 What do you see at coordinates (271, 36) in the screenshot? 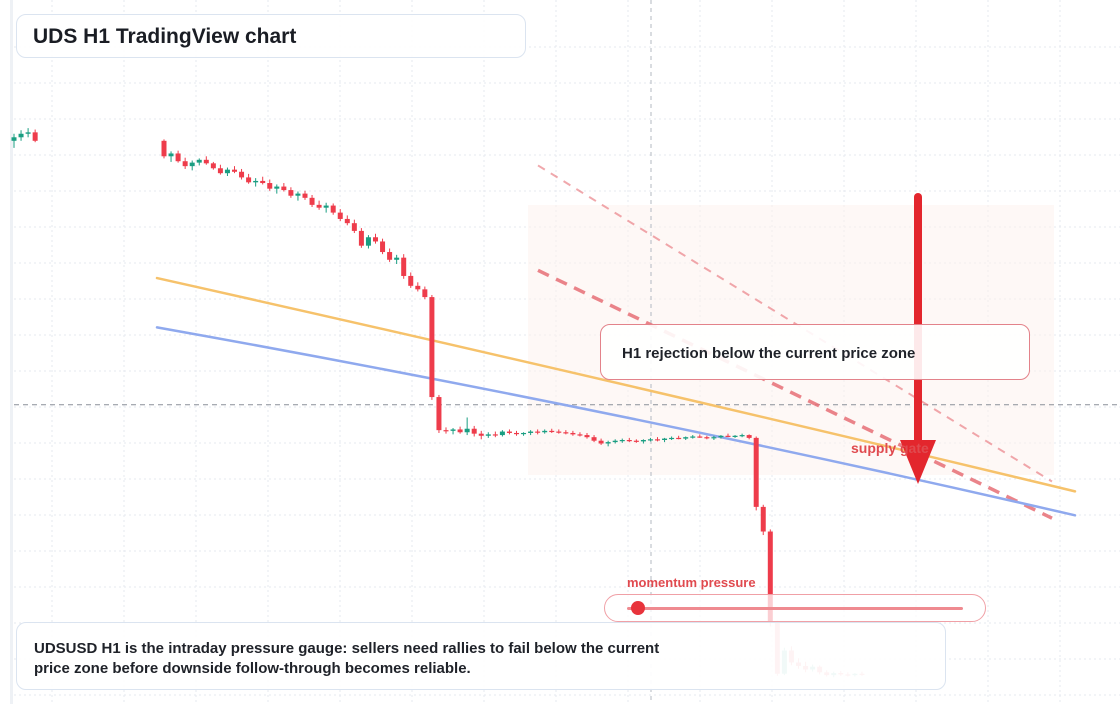
I see `title-card: UDS H1 TradingView chart` at bounding box center [271, 36].